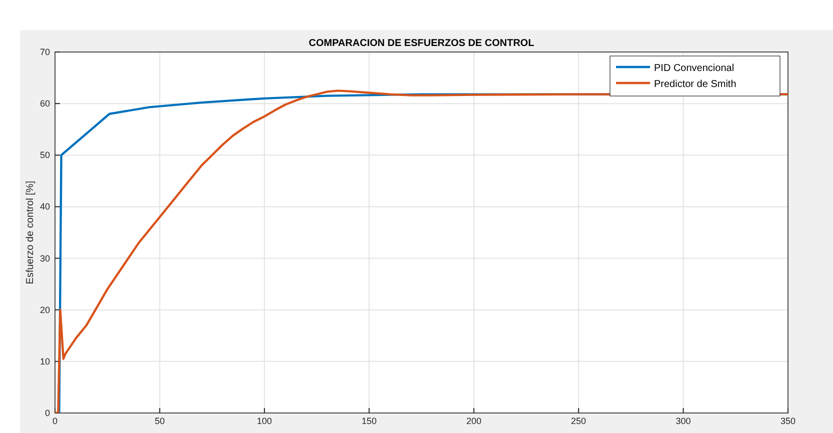  Describe the element at coordinates (45, 52) in the screenshot. I see `y-tick-label: 70` at that location.